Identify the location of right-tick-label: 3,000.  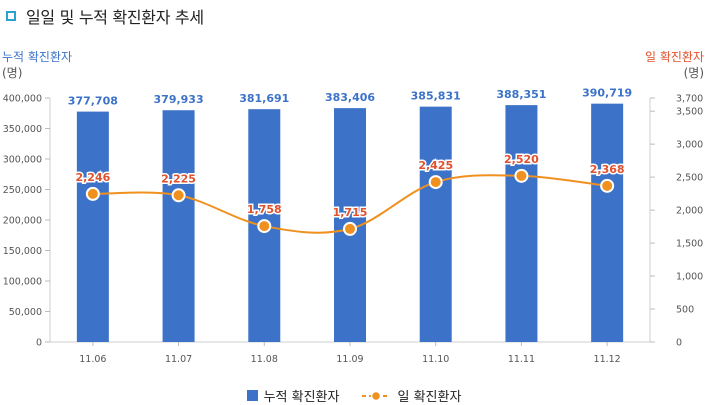
(689, 145).